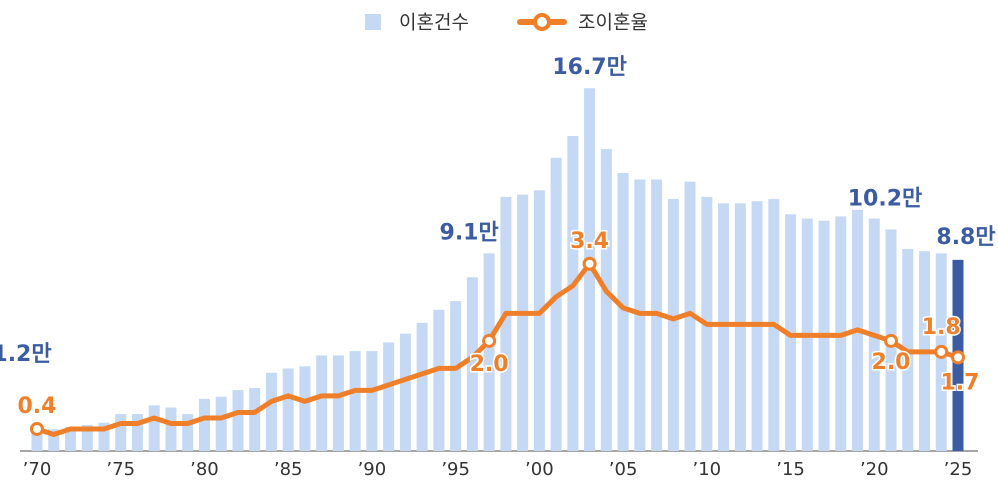  What do you see at coordinates (455, 469) in the screenshot?
I see `x-tick-label: ’95` at bounding box center [455, 469].